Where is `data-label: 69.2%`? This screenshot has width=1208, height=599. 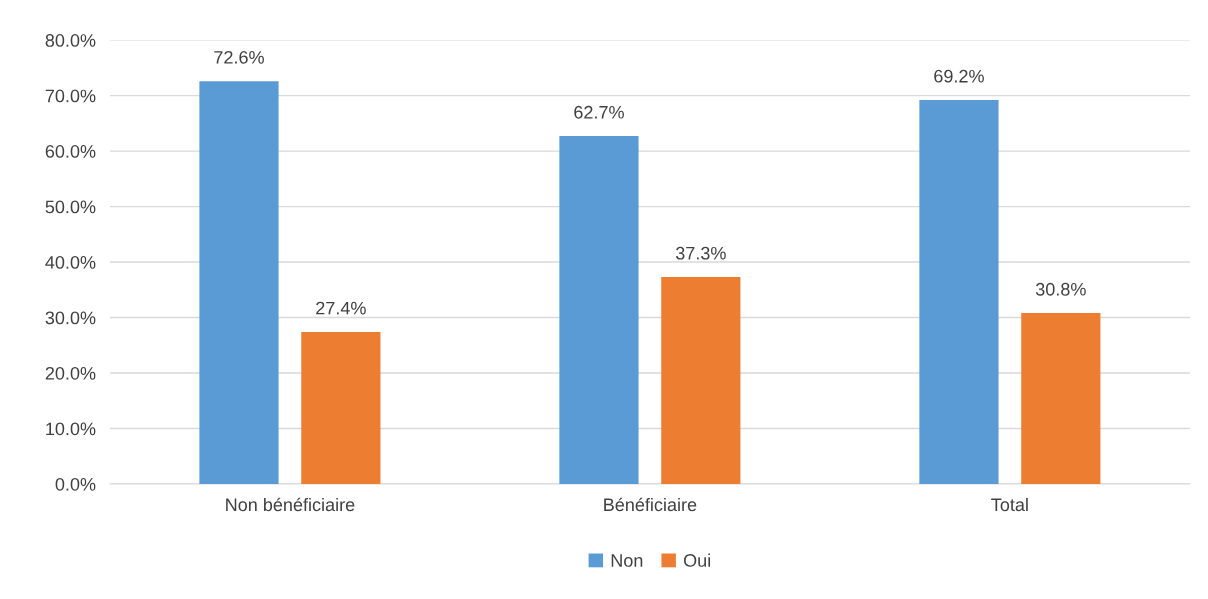 data-label: 69.2% is located at coordinates (959, 76).